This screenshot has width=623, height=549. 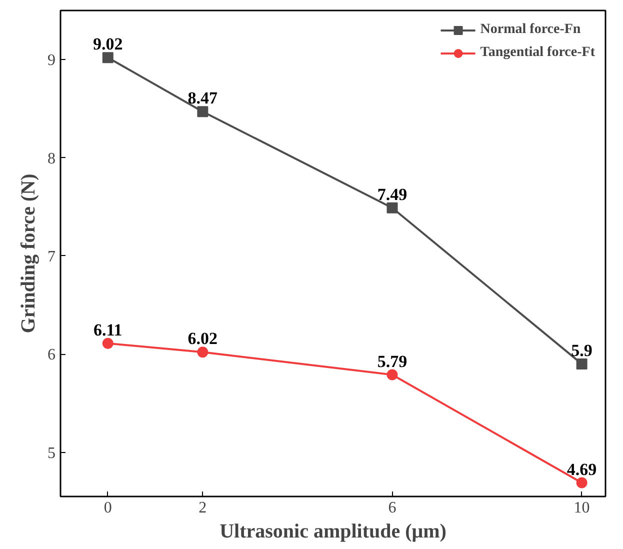 I want to click on data-label: 8.47, so click(x=203, y=98).